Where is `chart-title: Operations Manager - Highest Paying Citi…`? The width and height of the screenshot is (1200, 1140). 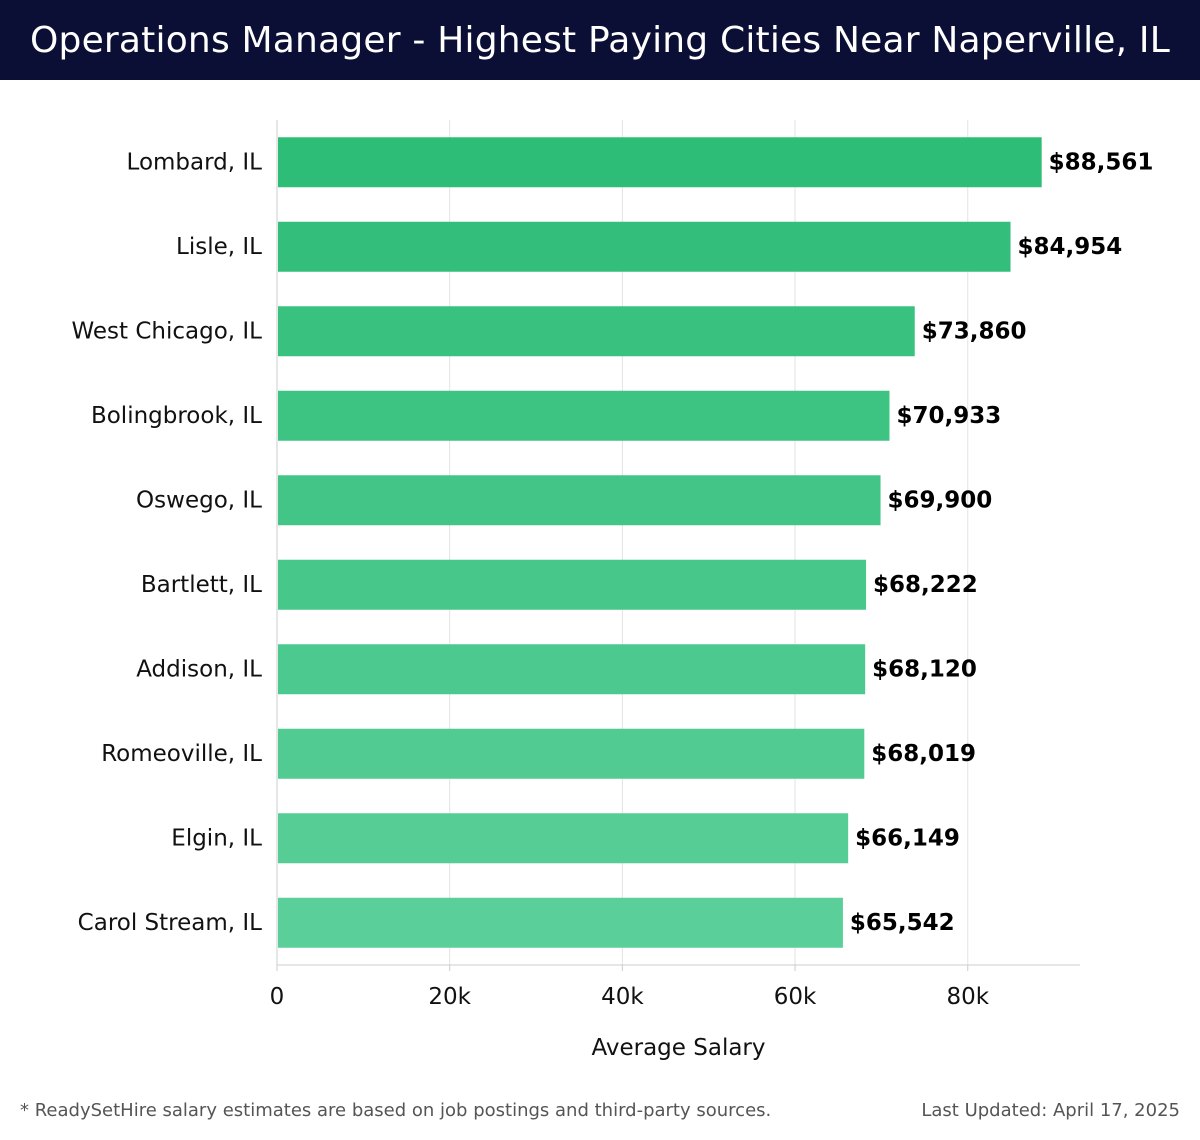 chart-title: Operations Manager - Highest Paying Citi… is located at coordinates (599, 40).